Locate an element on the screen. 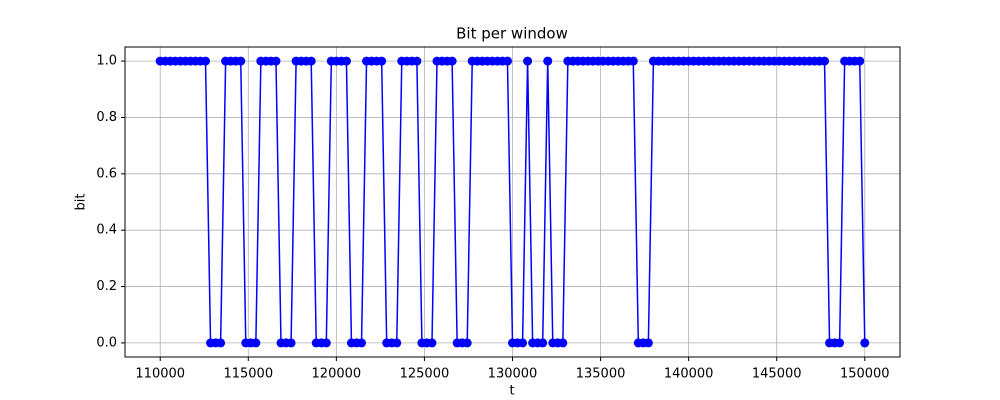 This screenshot has height=400, width=1000. x-tick-label: 120000 is located at coordinates (337, 374).